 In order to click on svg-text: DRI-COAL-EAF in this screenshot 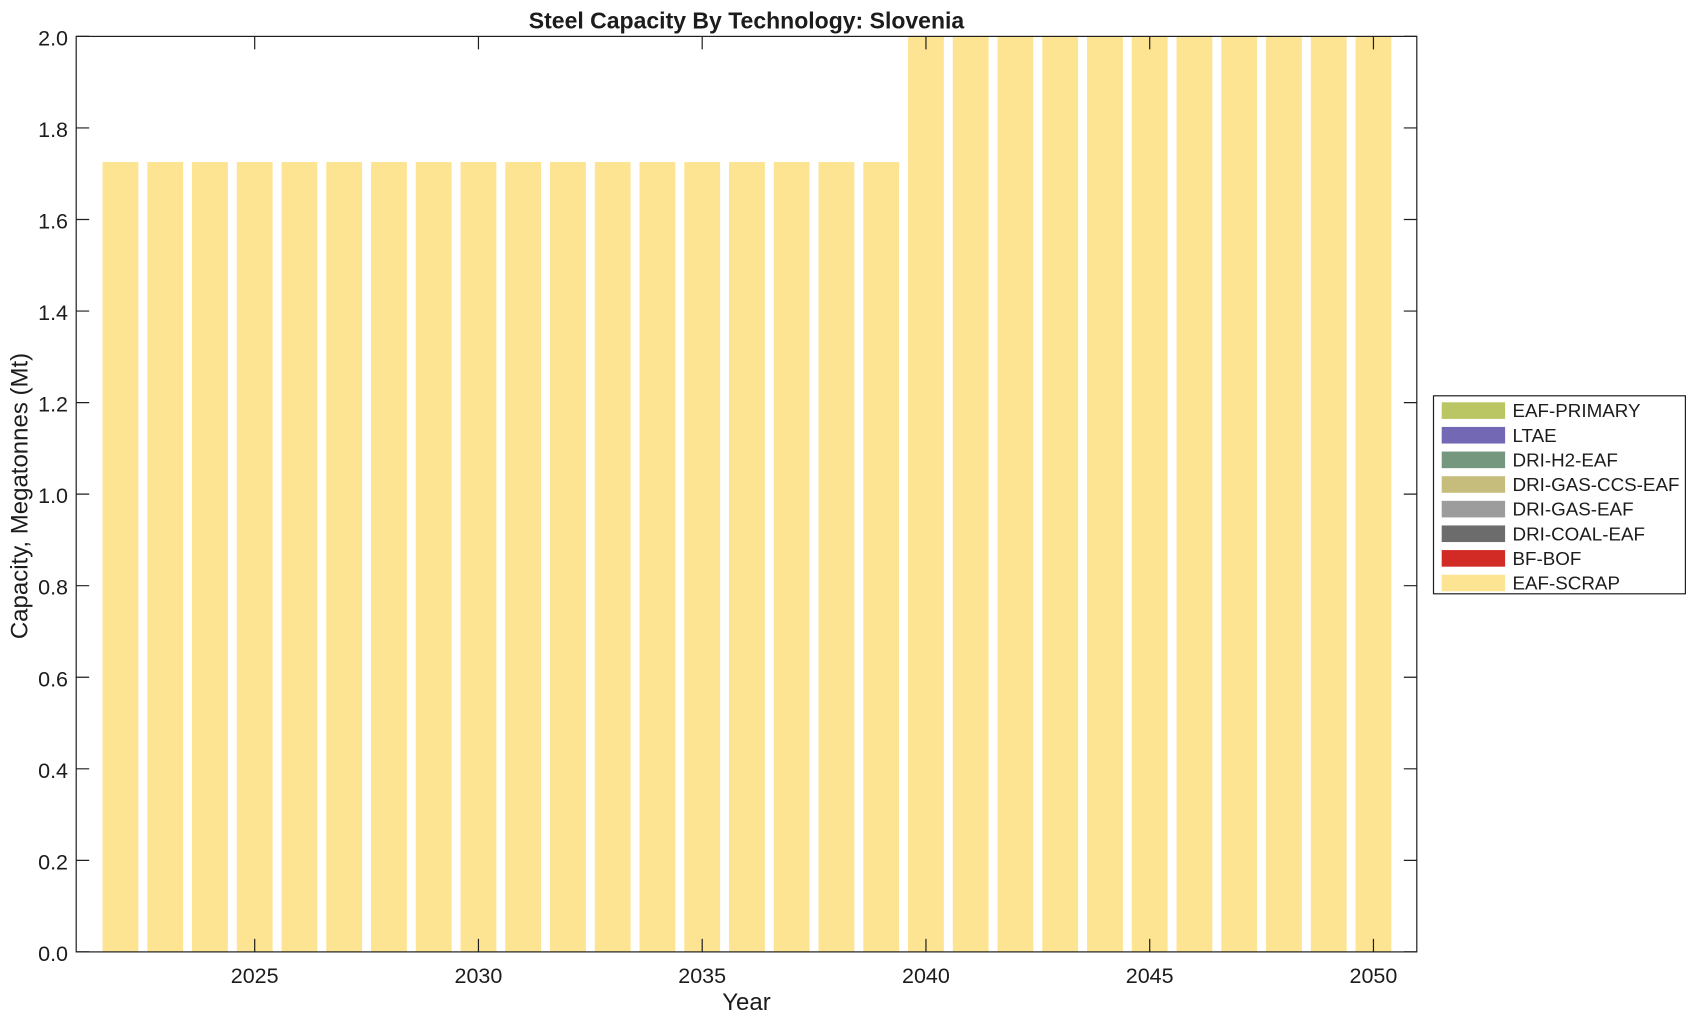, I will do `click(1579, 533)`.